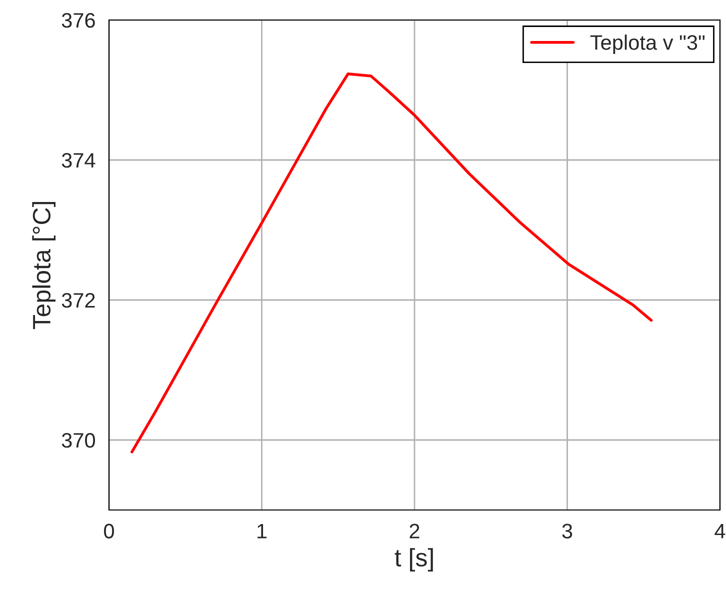  Describe the element at coordinates (78, 20) in the screenshot. I see `y-tick-label: 376` at that location.